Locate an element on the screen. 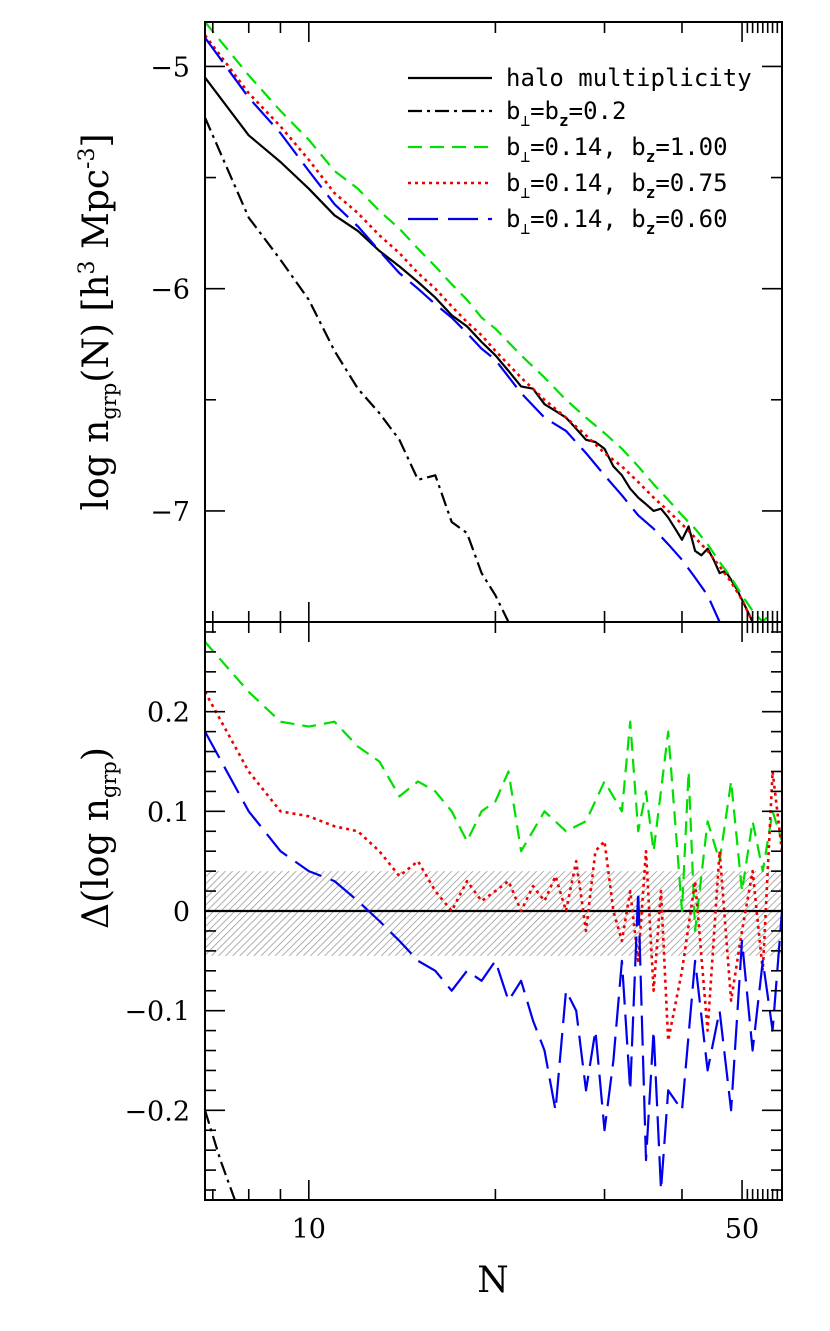 The height and width of the screenshot is (1331, 830). x-tick-label: 50 is located at coordinates (742, 1229).